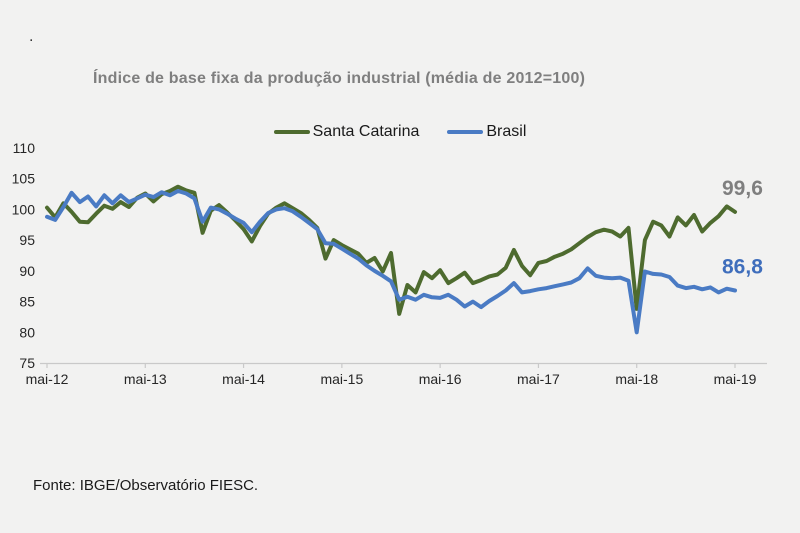 The image size is (800, 533). What do you see at coordinates (735, 379) in the screenshot?
I see `x-tick-label: mai-19` at bounding box center [735, 379].